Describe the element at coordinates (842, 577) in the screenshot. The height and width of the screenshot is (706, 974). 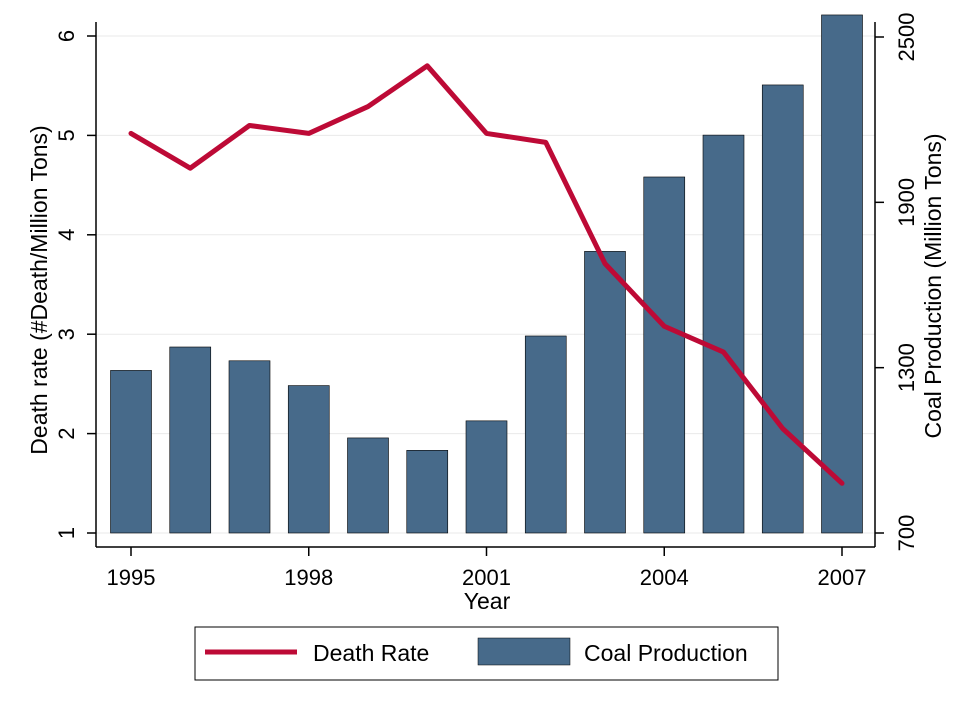
I see `x-tick-label: 2007` at that location.